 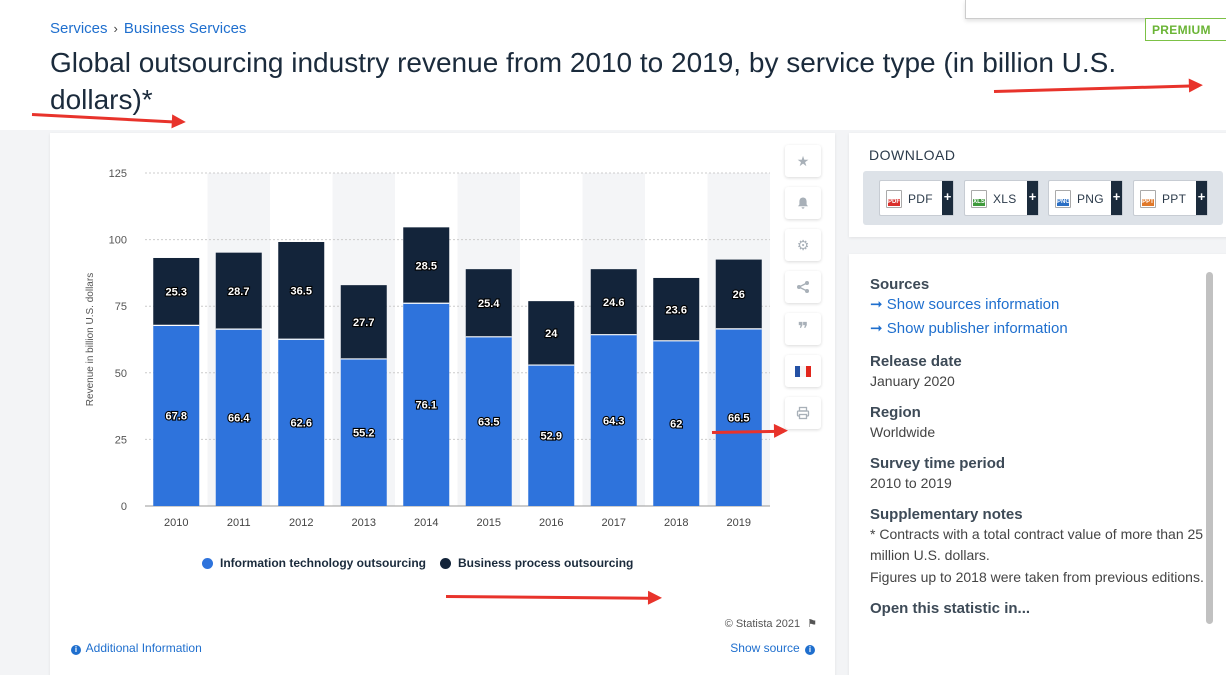 I want to click on x-tick-label: 2015, so click(x=489, y=523).